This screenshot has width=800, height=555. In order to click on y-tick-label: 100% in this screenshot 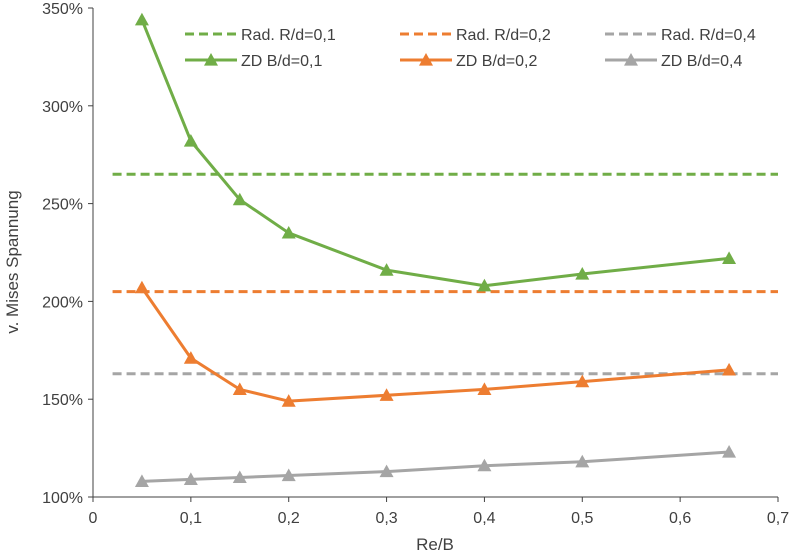, I will do `click(62, 498)`.